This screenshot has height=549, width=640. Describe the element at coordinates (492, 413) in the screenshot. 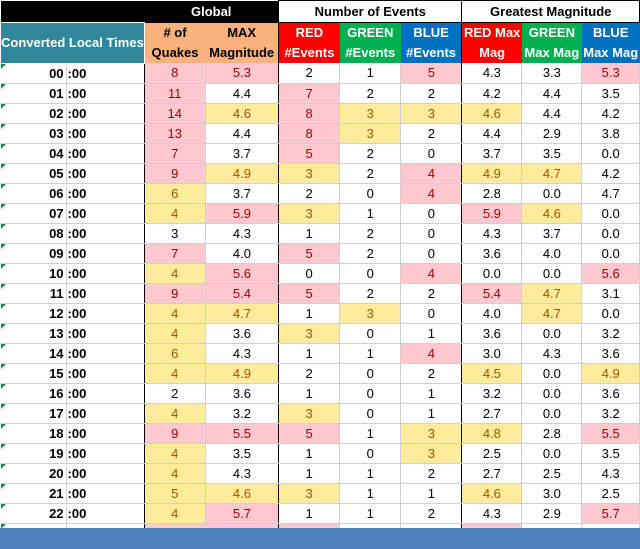

I see `red-max-mag-cell: 2.7` at that location.